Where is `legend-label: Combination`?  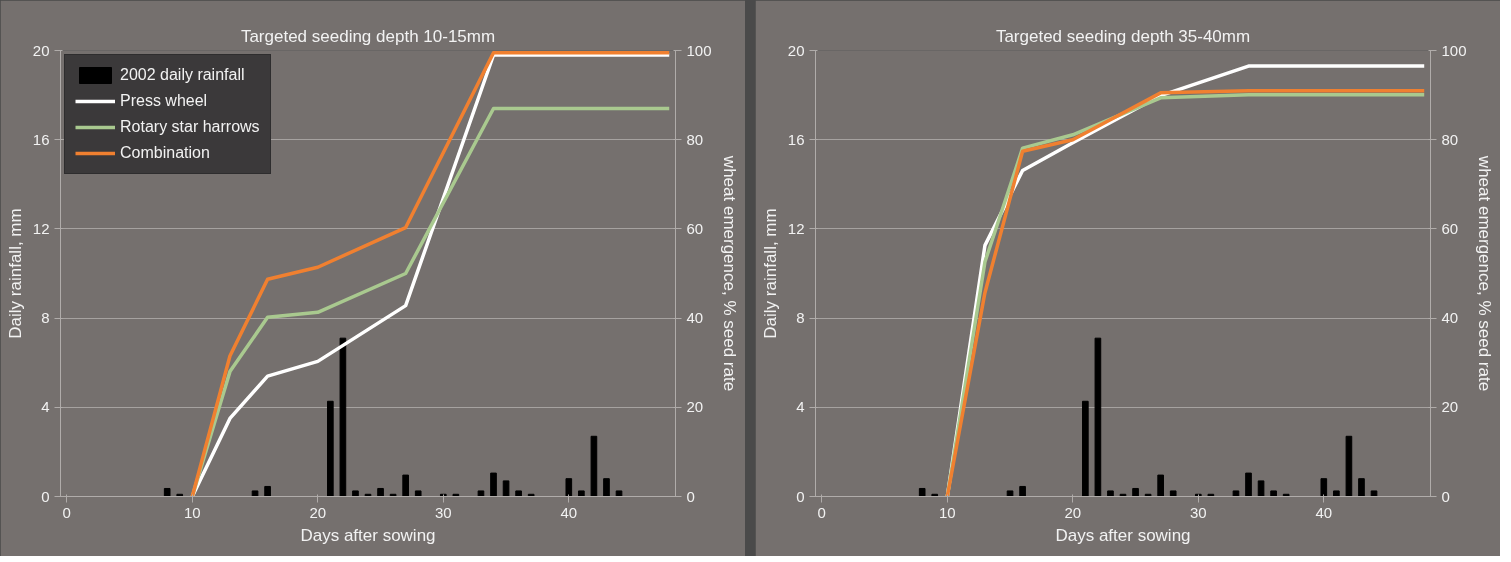
legend-label: Combination is located at coordinates (165, 153).